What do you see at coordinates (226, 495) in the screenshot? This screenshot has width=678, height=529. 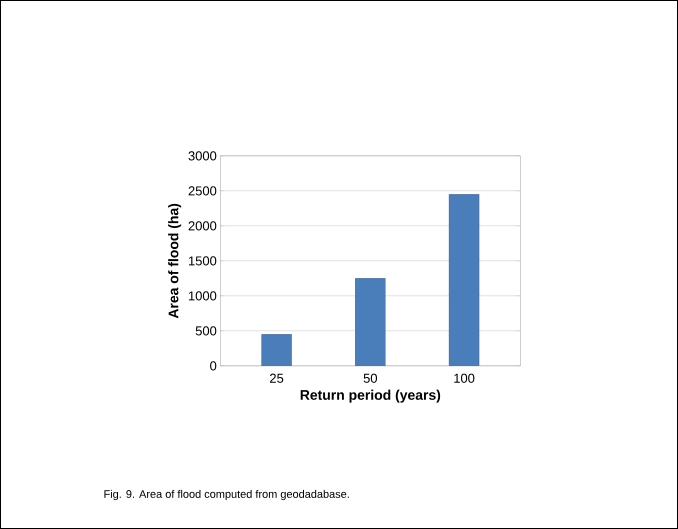 I see `caption: Fig. 9. Area of flood computed from geodadabase.` at bounding box center [226, 495].